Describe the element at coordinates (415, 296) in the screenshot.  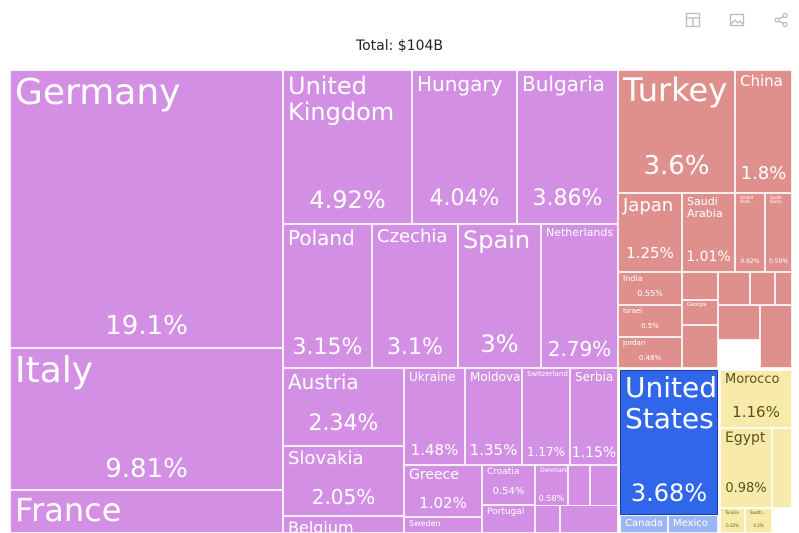
I see `treemap-tile: Czechia 3.1%` at that location.